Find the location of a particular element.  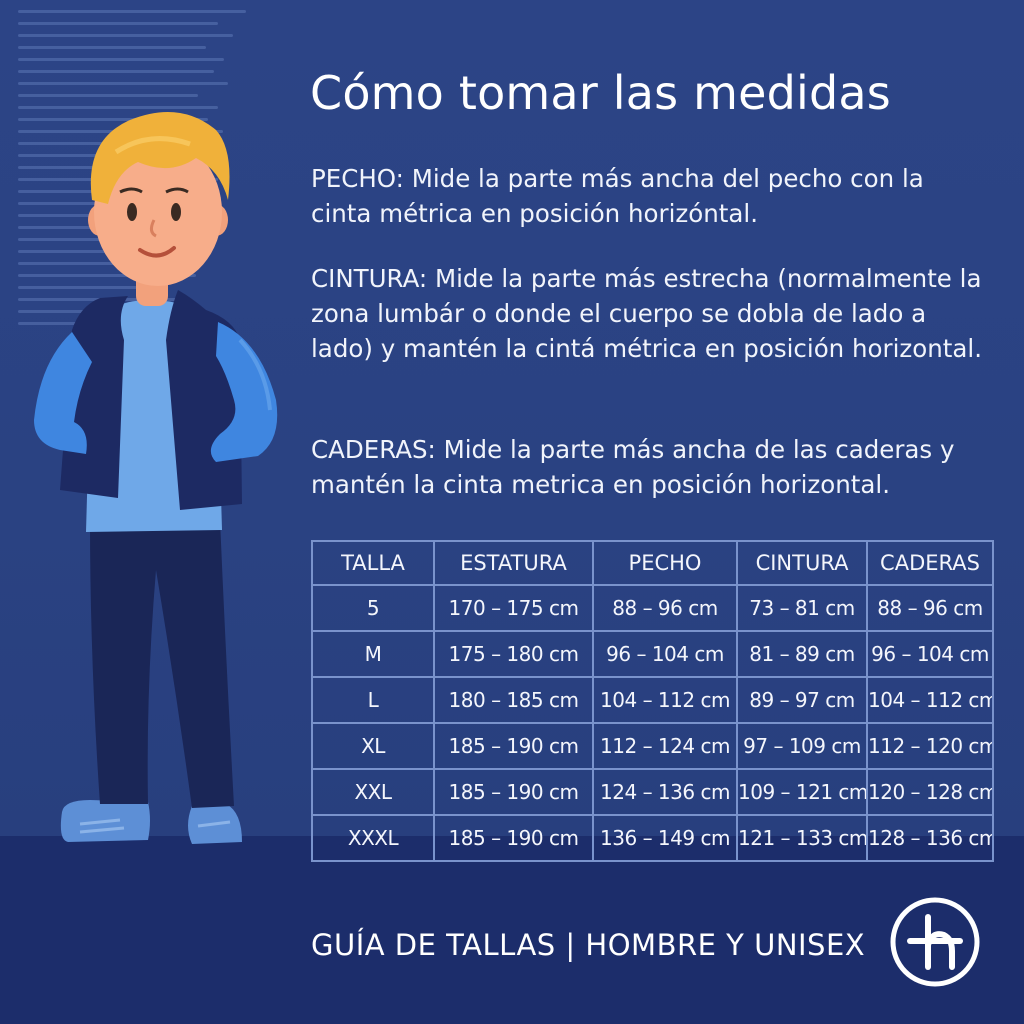

cell-waist: 121 – 133 cm is located at coordinates (802, 838).